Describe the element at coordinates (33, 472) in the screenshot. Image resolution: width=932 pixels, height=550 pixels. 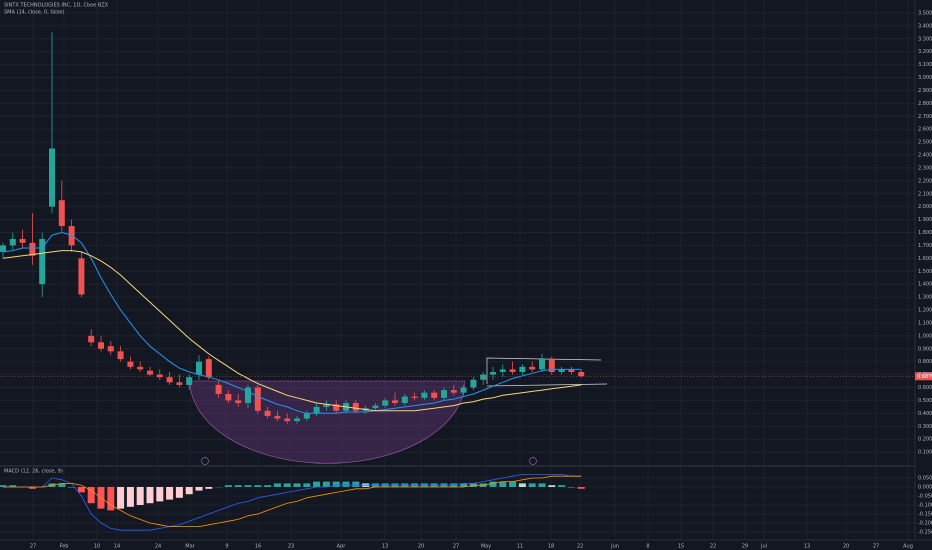
I see `macd-title: MACD (12, 26, close, 9)` at that location.